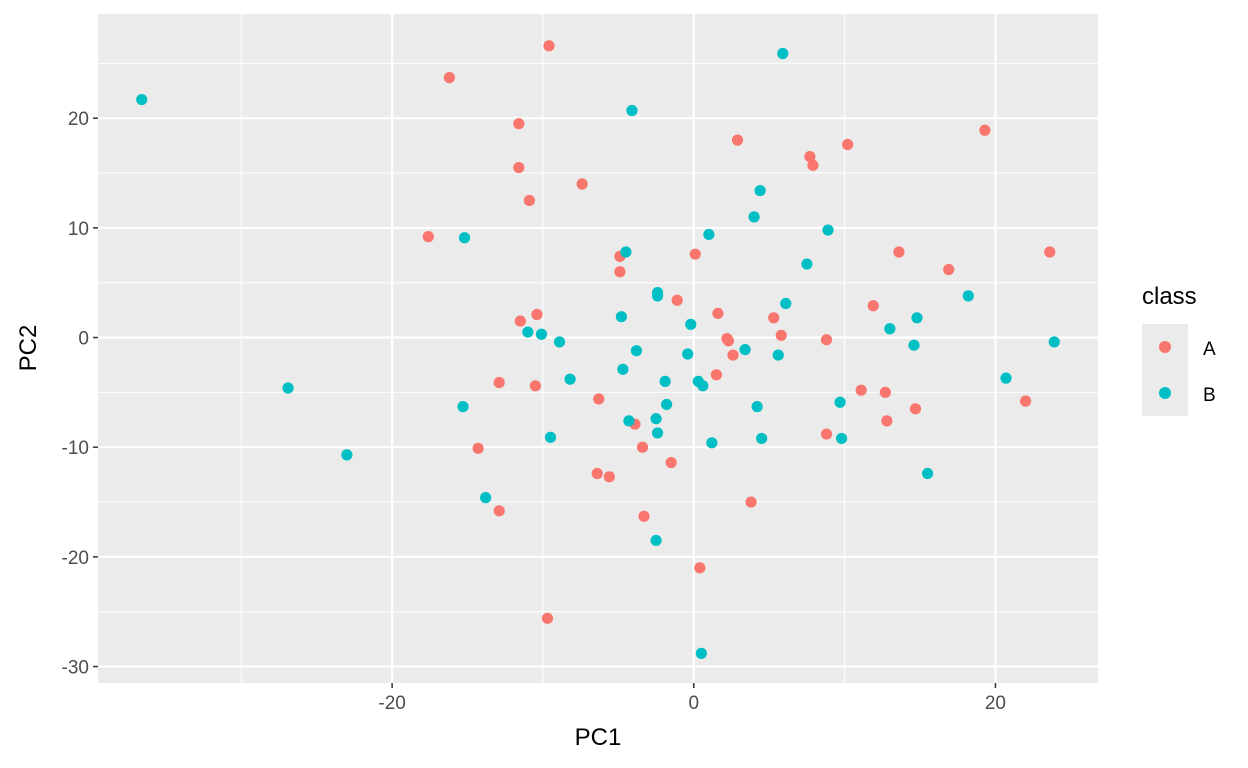 The height and width of the screenshot is (768, 1248). Describe the element at coordinates (1209, 395) in the screenshot. I see `legend-label-b: B` at that location.